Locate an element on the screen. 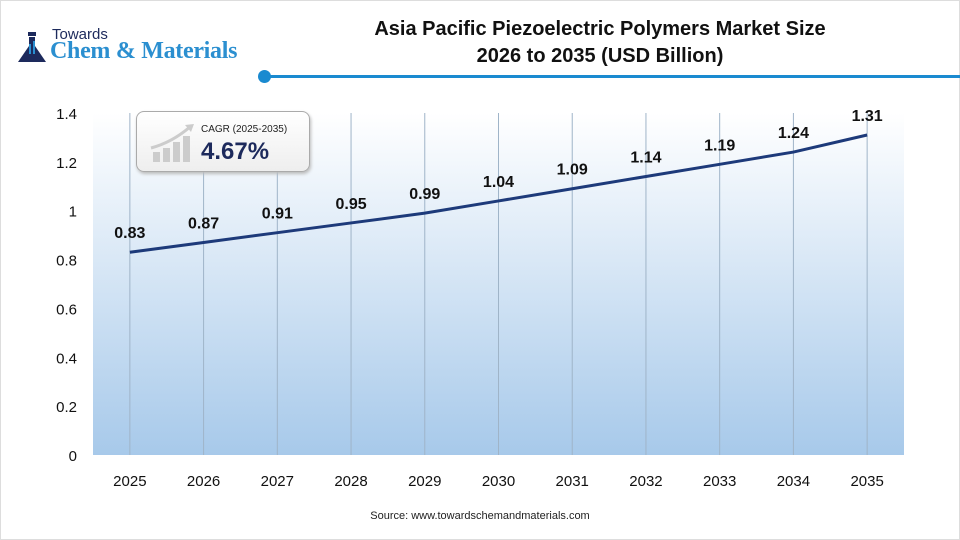 This screenshot has width=960, height=540. title-line2: 2026 to 2035 (USD Billion) is located at coordinates (600, 56).